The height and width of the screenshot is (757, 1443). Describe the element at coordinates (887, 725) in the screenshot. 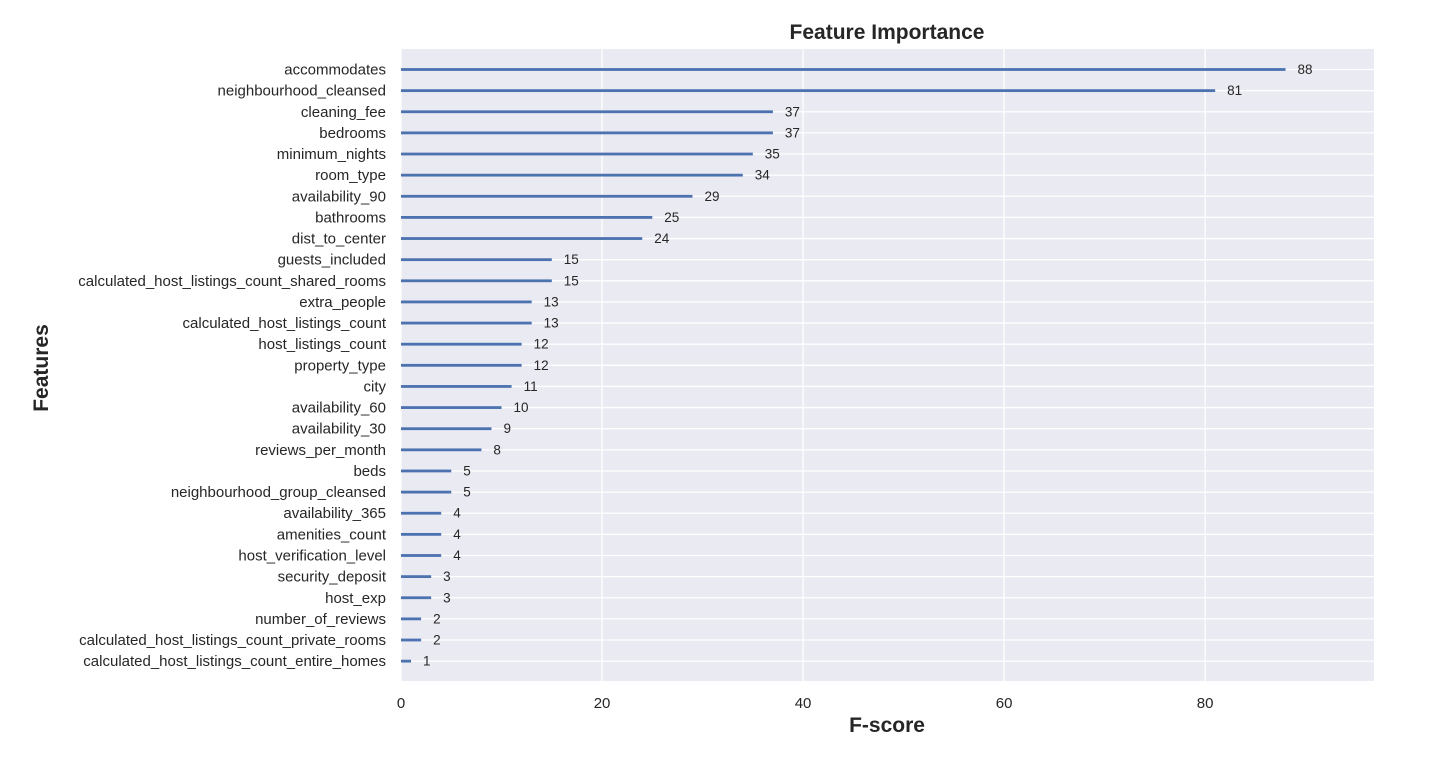

I see `x-axis-label: F-score` at that location.